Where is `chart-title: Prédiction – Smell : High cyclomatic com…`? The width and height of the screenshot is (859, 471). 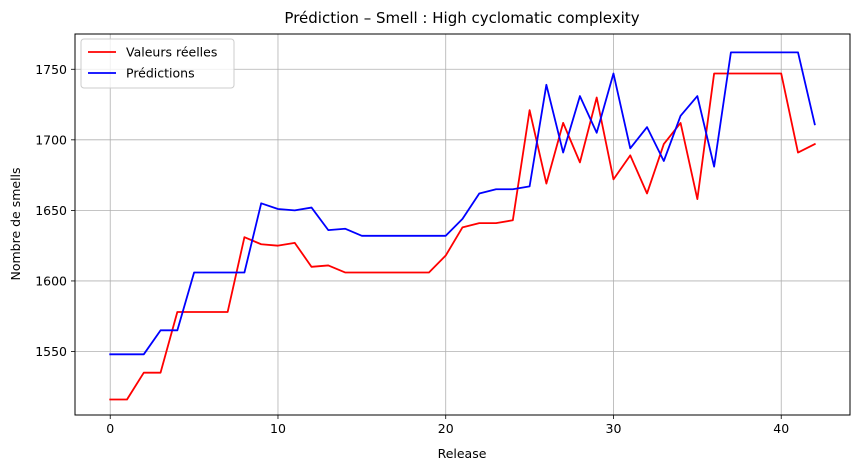 chart-title: Prédiction – Smell : High cyclomatic com… is located at coordinates (461, 18).